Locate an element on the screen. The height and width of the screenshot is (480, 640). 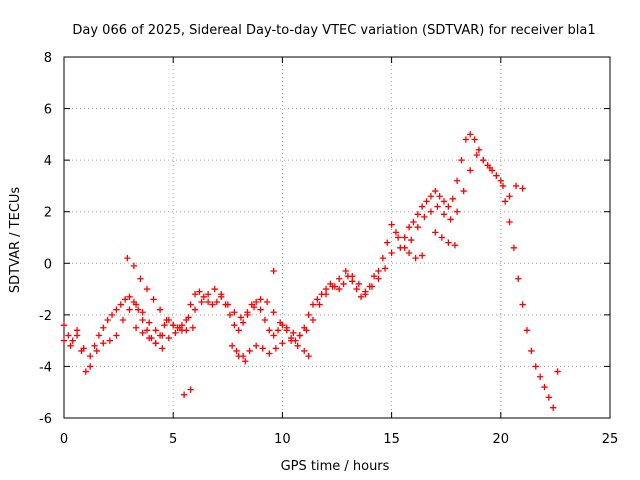
y-tick-label: -4 is located at coordinates (45, 367).